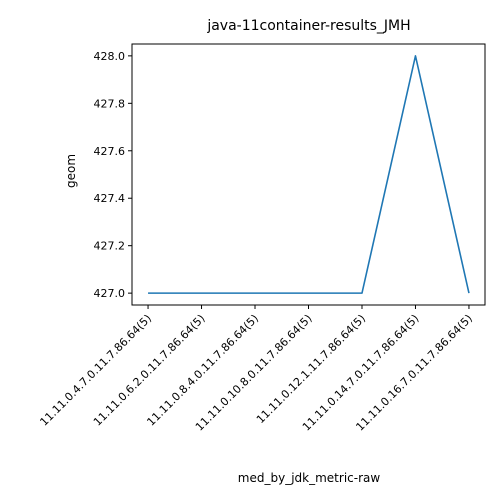 The width and height of the screenshot is (500, 504). What do you see at coordinates (110, 103) in the screenshot?
I see `y-tick-label: 427.8` at bounding box center [110, 103].